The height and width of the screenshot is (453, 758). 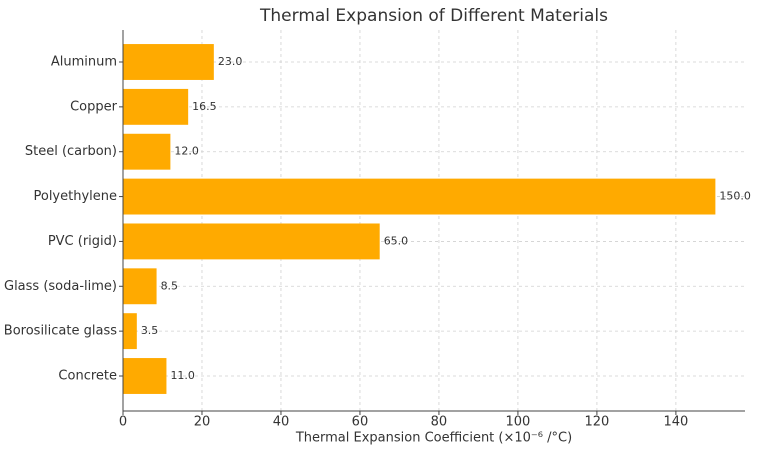 I want to click on y-tick-label: Copper, so click(x=94, y=106).